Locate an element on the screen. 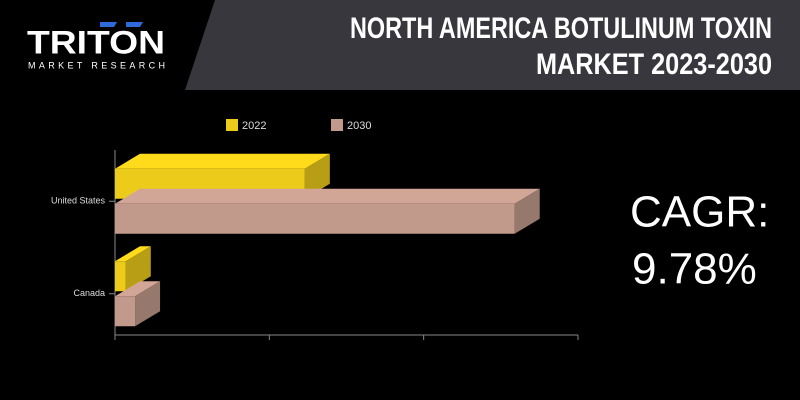  cagr-value: 9.78% is located at coordinates (694, 269).